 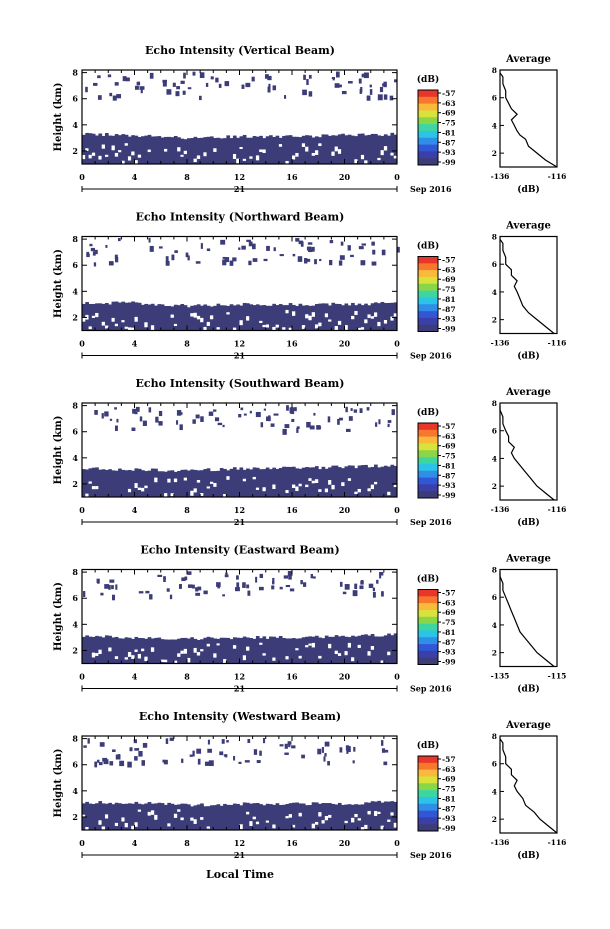 I want to click on x-tick-label: 12, so click(x=239, y=677).